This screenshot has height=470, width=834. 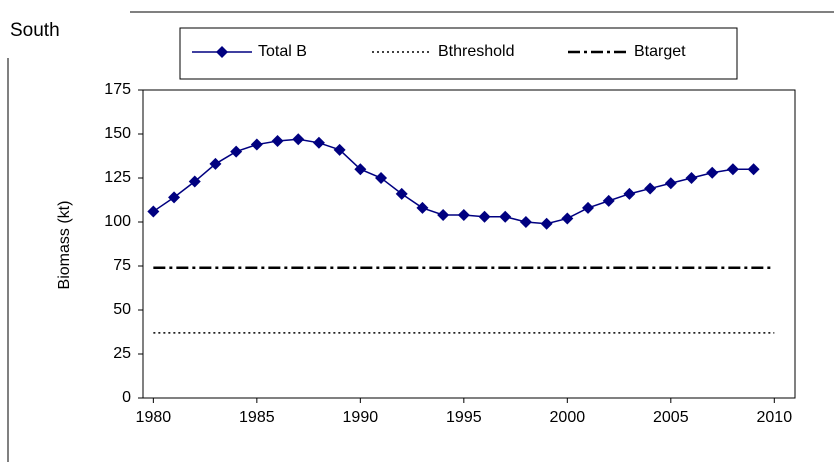 I want to click on y-tick-label: 75, so click(x=122, y=265).